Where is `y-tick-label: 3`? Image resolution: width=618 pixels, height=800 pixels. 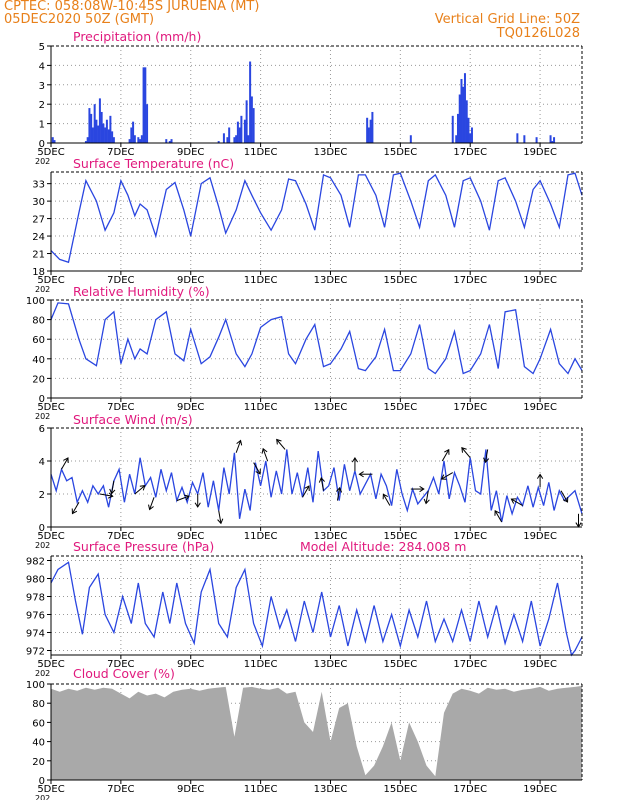
y-tick-label: 3 is located at coordinates (42, 86).